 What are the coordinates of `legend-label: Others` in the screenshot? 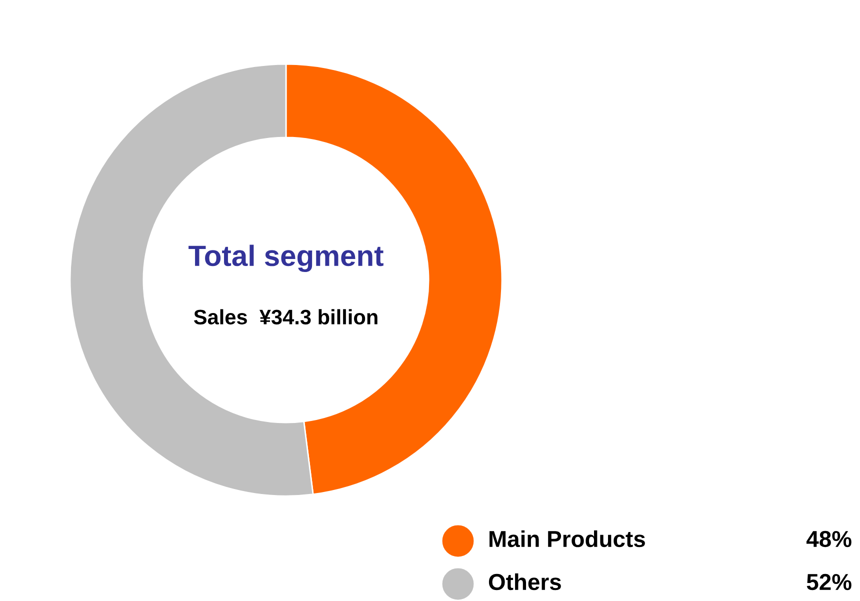 It's located at (524, 581).